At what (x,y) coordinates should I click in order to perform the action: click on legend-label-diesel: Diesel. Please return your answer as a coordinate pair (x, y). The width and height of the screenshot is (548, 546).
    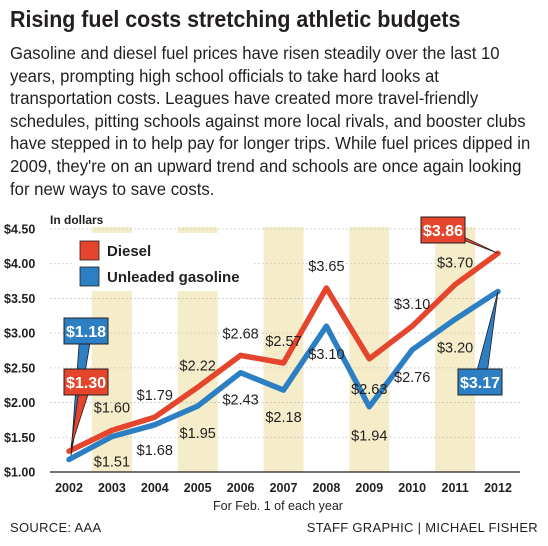
    Looking at the image, I should click on (129, 251).